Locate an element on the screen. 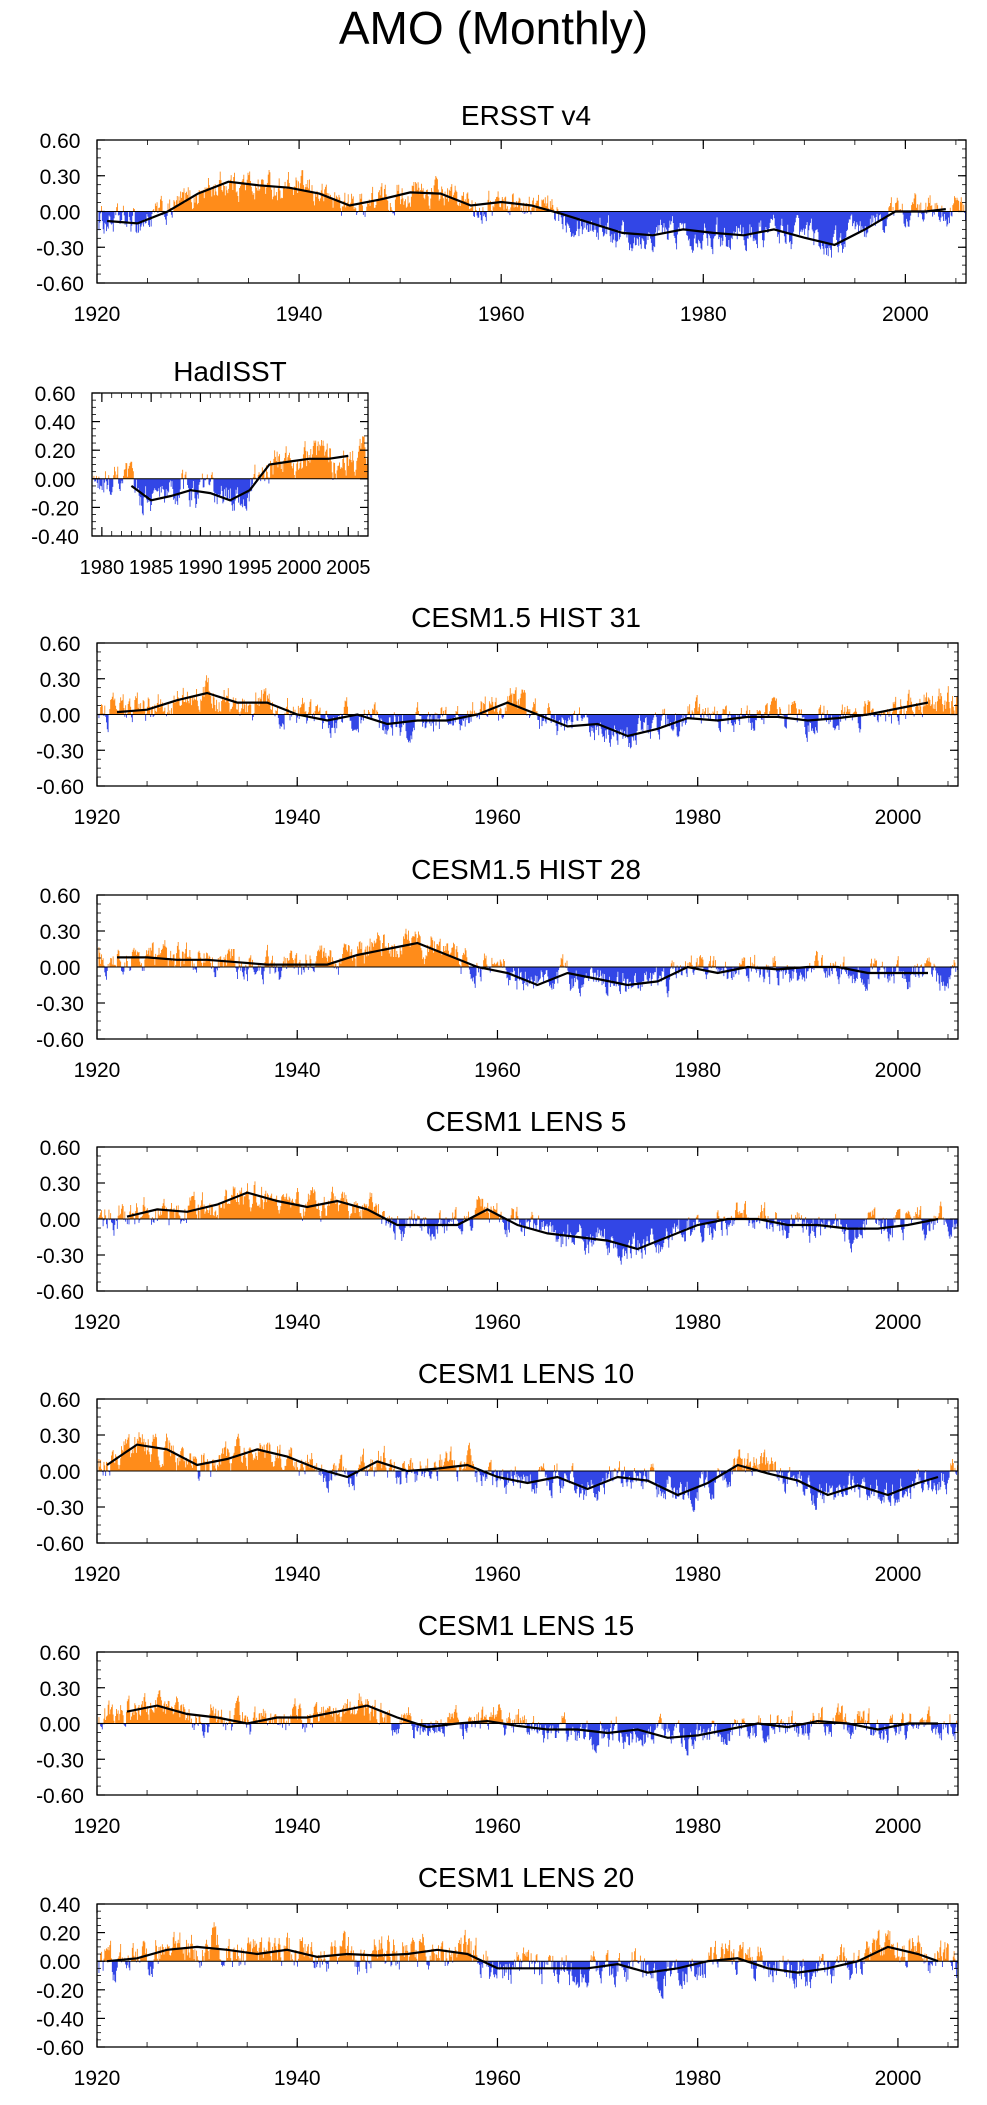  x-tick-label: 1995 is located at coordinates (249, 568).